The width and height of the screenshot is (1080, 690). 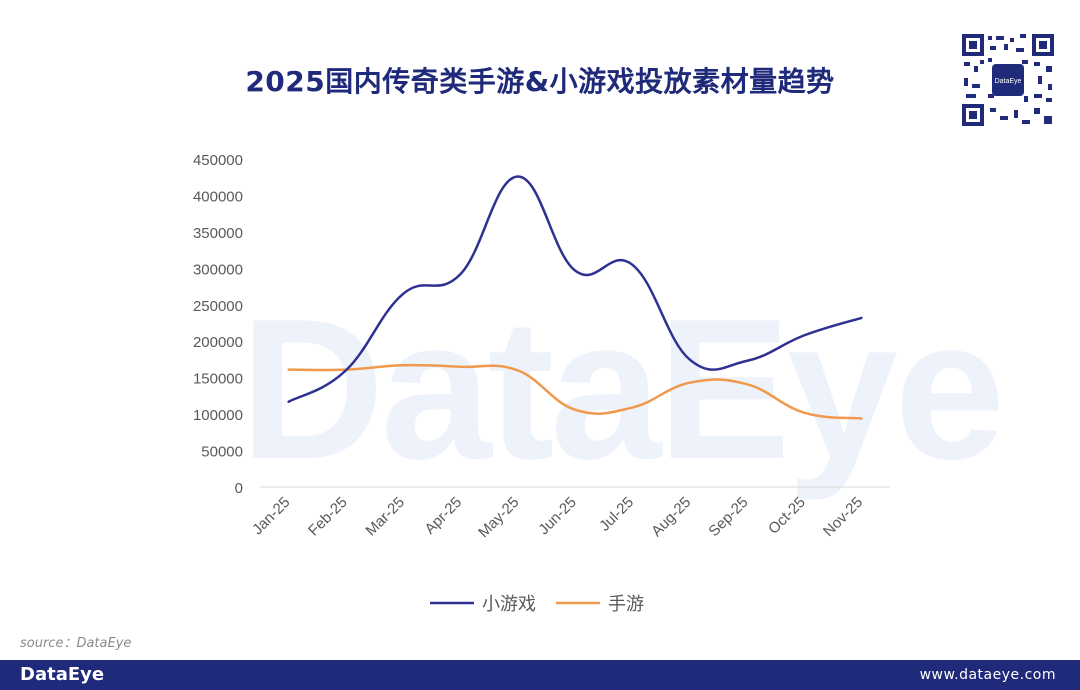 I want to click on footer-bar: DataEye www.dataeye.com, so click(x=540, y=675).